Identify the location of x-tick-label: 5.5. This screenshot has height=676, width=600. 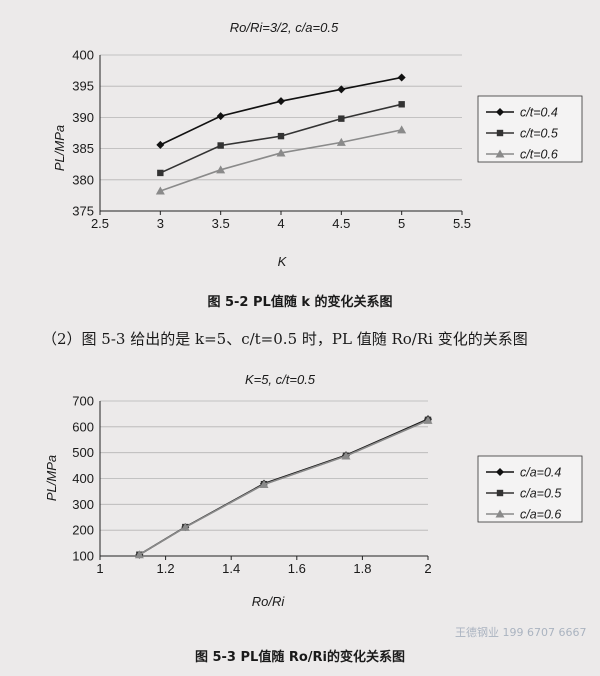
(462, 223).